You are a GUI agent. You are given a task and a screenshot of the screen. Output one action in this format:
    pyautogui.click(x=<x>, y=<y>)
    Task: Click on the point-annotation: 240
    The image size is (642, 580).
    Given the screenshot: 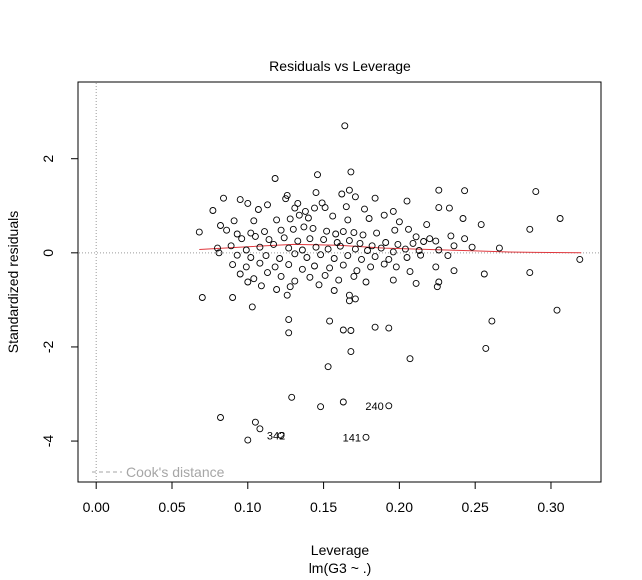 What is the action you would take?
    pyautogui.click(x=374, y=407)
    